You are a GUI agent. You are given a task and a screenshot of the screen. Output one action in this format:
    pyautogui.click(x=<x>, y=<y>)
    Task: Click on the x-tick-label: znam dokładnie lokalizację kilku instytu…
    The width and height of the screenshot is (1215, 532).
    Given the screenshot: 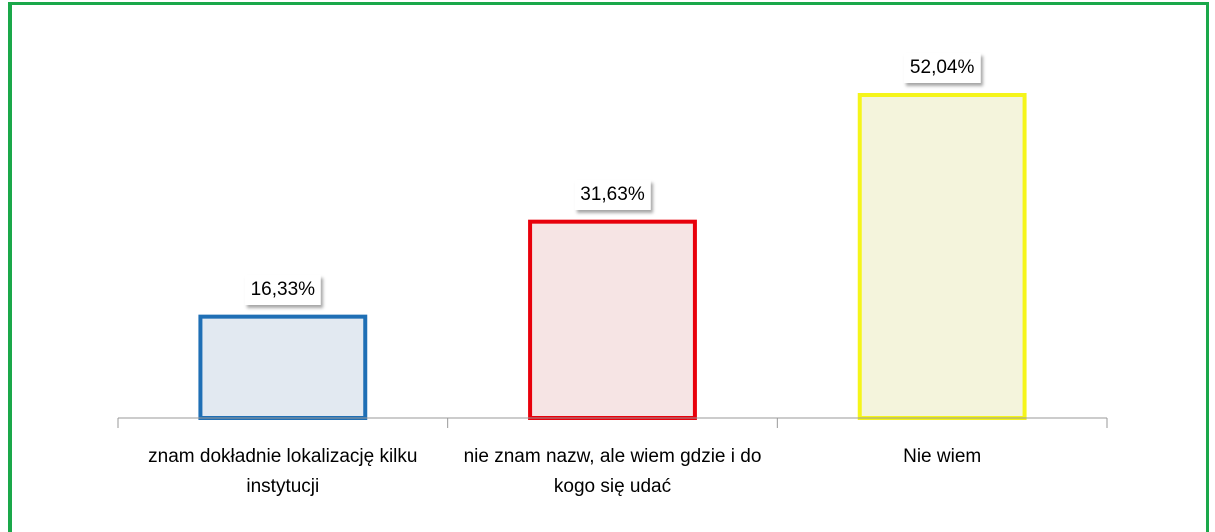 What is the action you would take?
    pyautogui.click(x=283, y=471)
    